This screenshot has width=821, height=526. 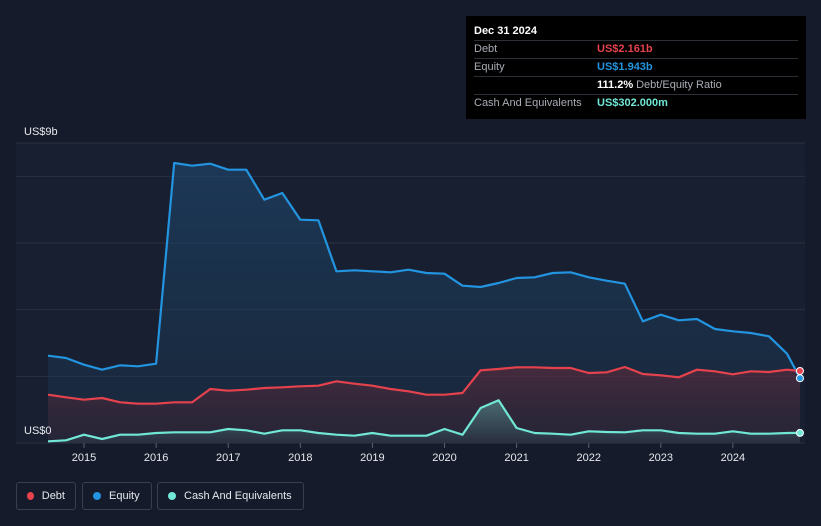 I want to click on x-tick-label: 2015, so click(x=84, y=458).